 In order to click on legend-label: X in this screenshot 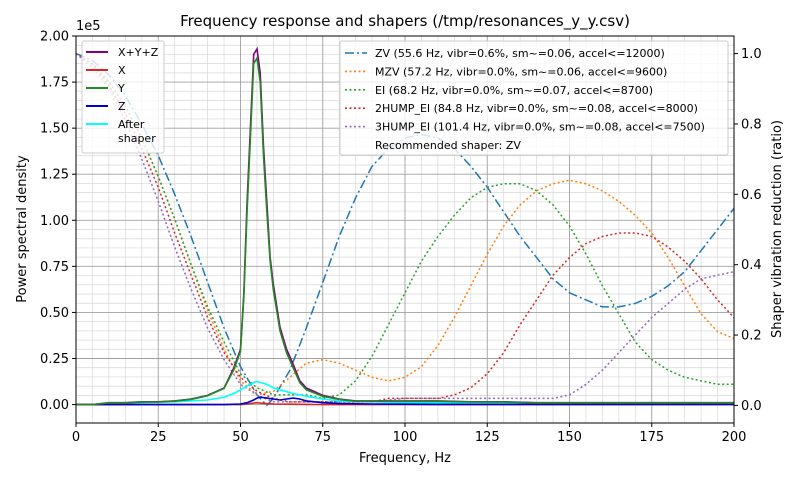, I will do `click(122, 70)`.